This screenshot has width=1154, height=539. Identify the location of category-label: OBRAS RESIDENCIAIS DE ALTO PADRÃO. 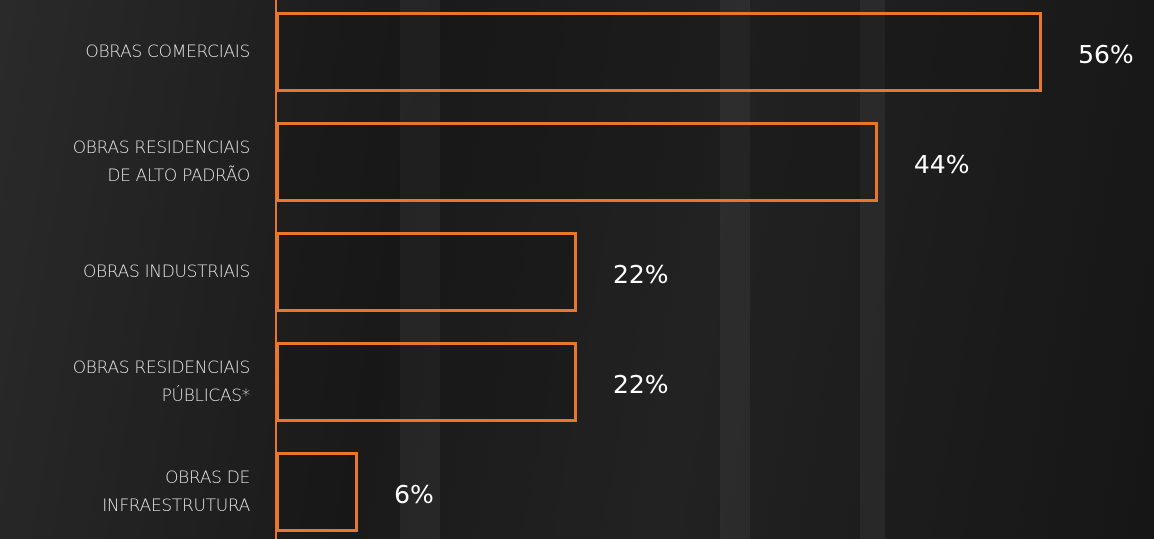
(161, 162).